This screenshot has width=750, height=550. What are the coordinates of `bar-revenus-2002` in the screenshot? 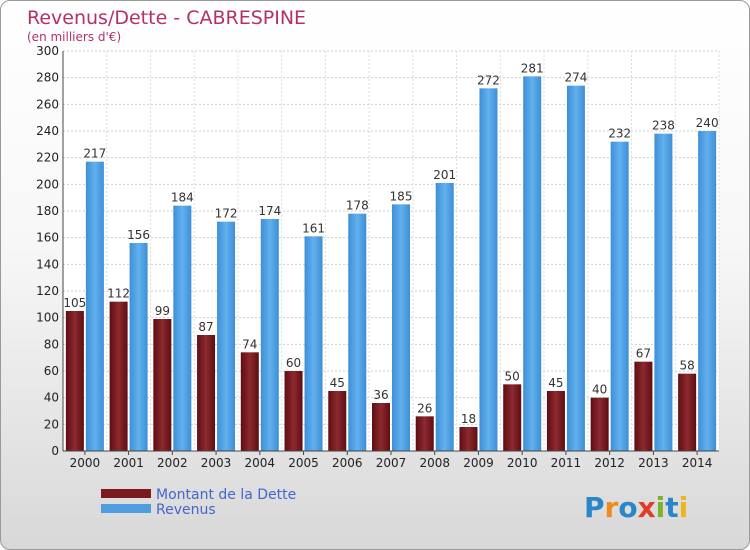 It's located at (182, 328).